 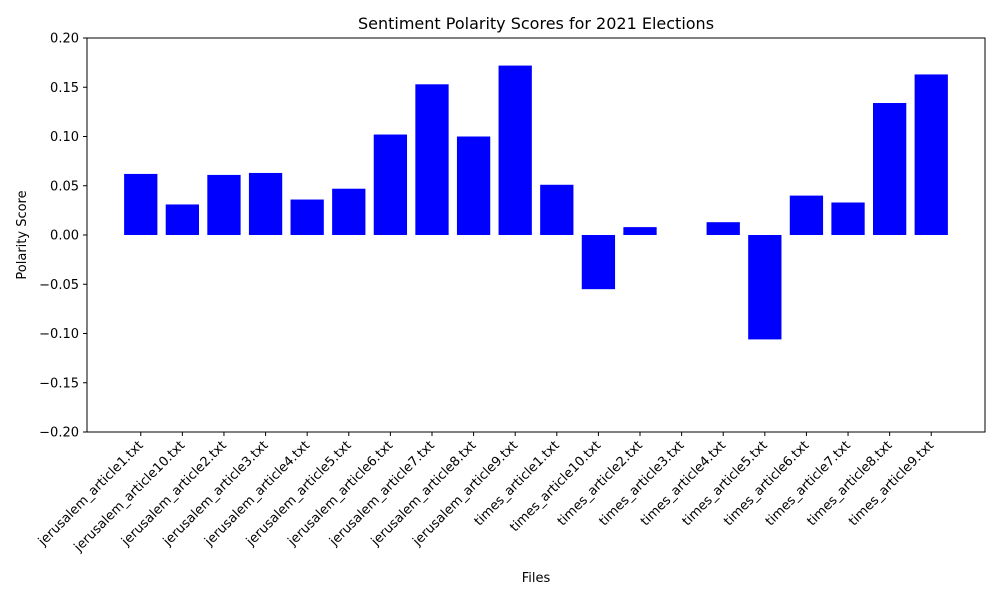 I want to click on bar-times-article2-txt, so click(x=640, y=231).